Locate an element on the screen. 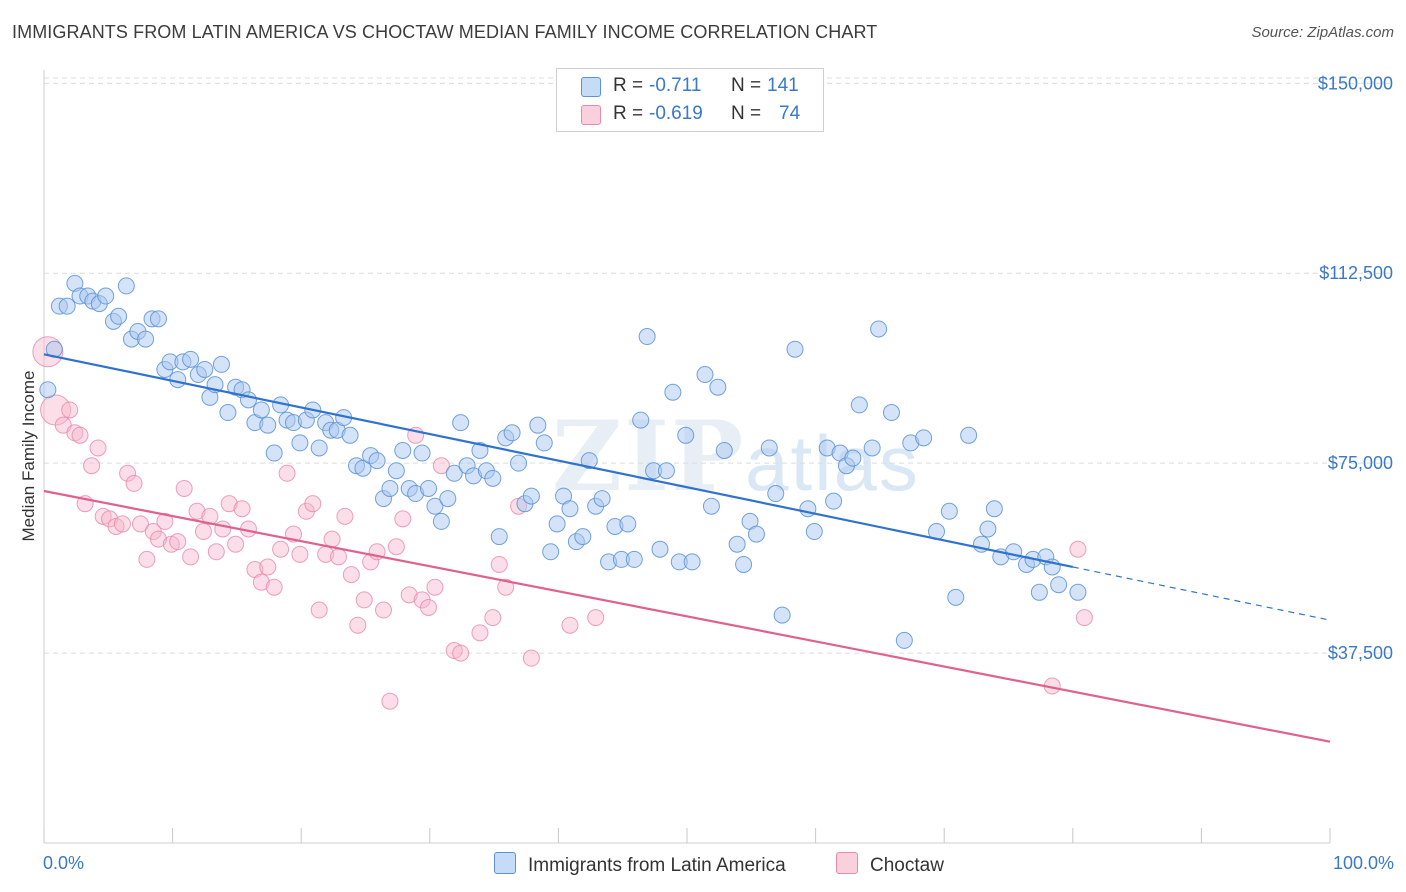  y-tick-label: $112,500 is located at coordinates (1356, 273).